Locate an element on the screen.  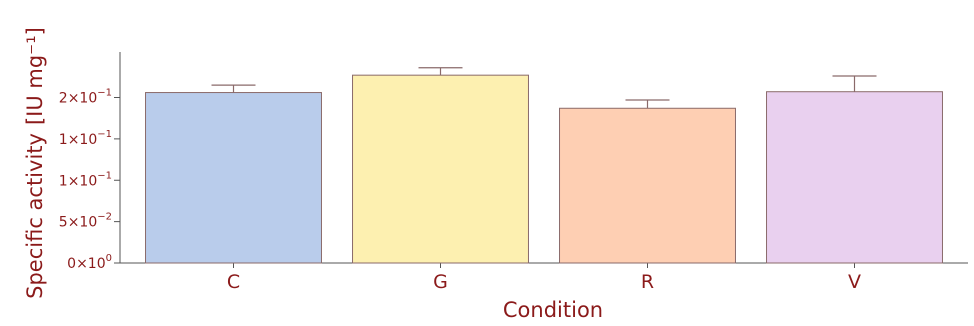
bar-C is located at coordinates (233, 178).